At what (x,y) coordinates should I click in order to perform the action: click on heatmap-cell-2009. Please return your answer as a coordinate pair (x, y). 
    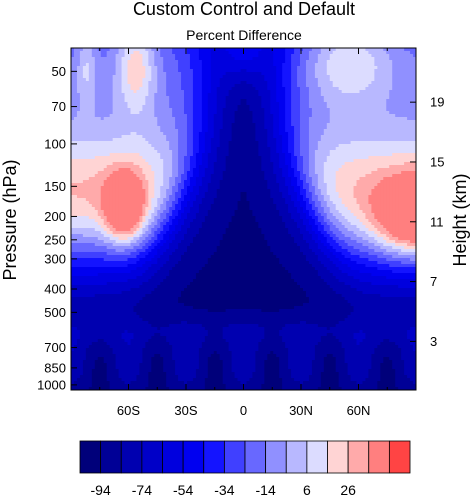
    Looking at the image, I should click on (183, 101).